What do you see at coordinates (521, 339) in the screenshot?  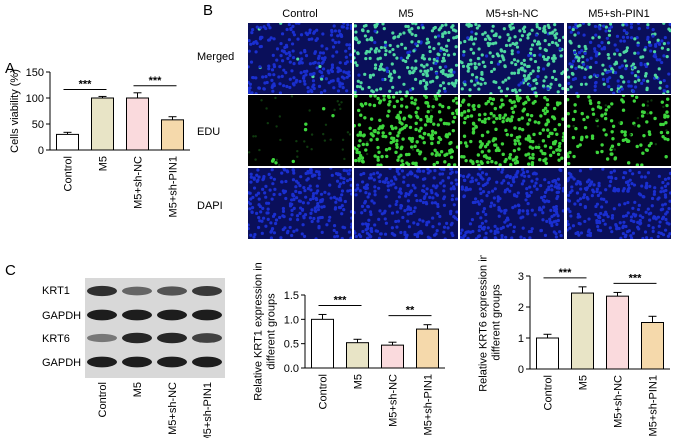 I see `y-tick-label: 1` at bounding box center [521, 339].